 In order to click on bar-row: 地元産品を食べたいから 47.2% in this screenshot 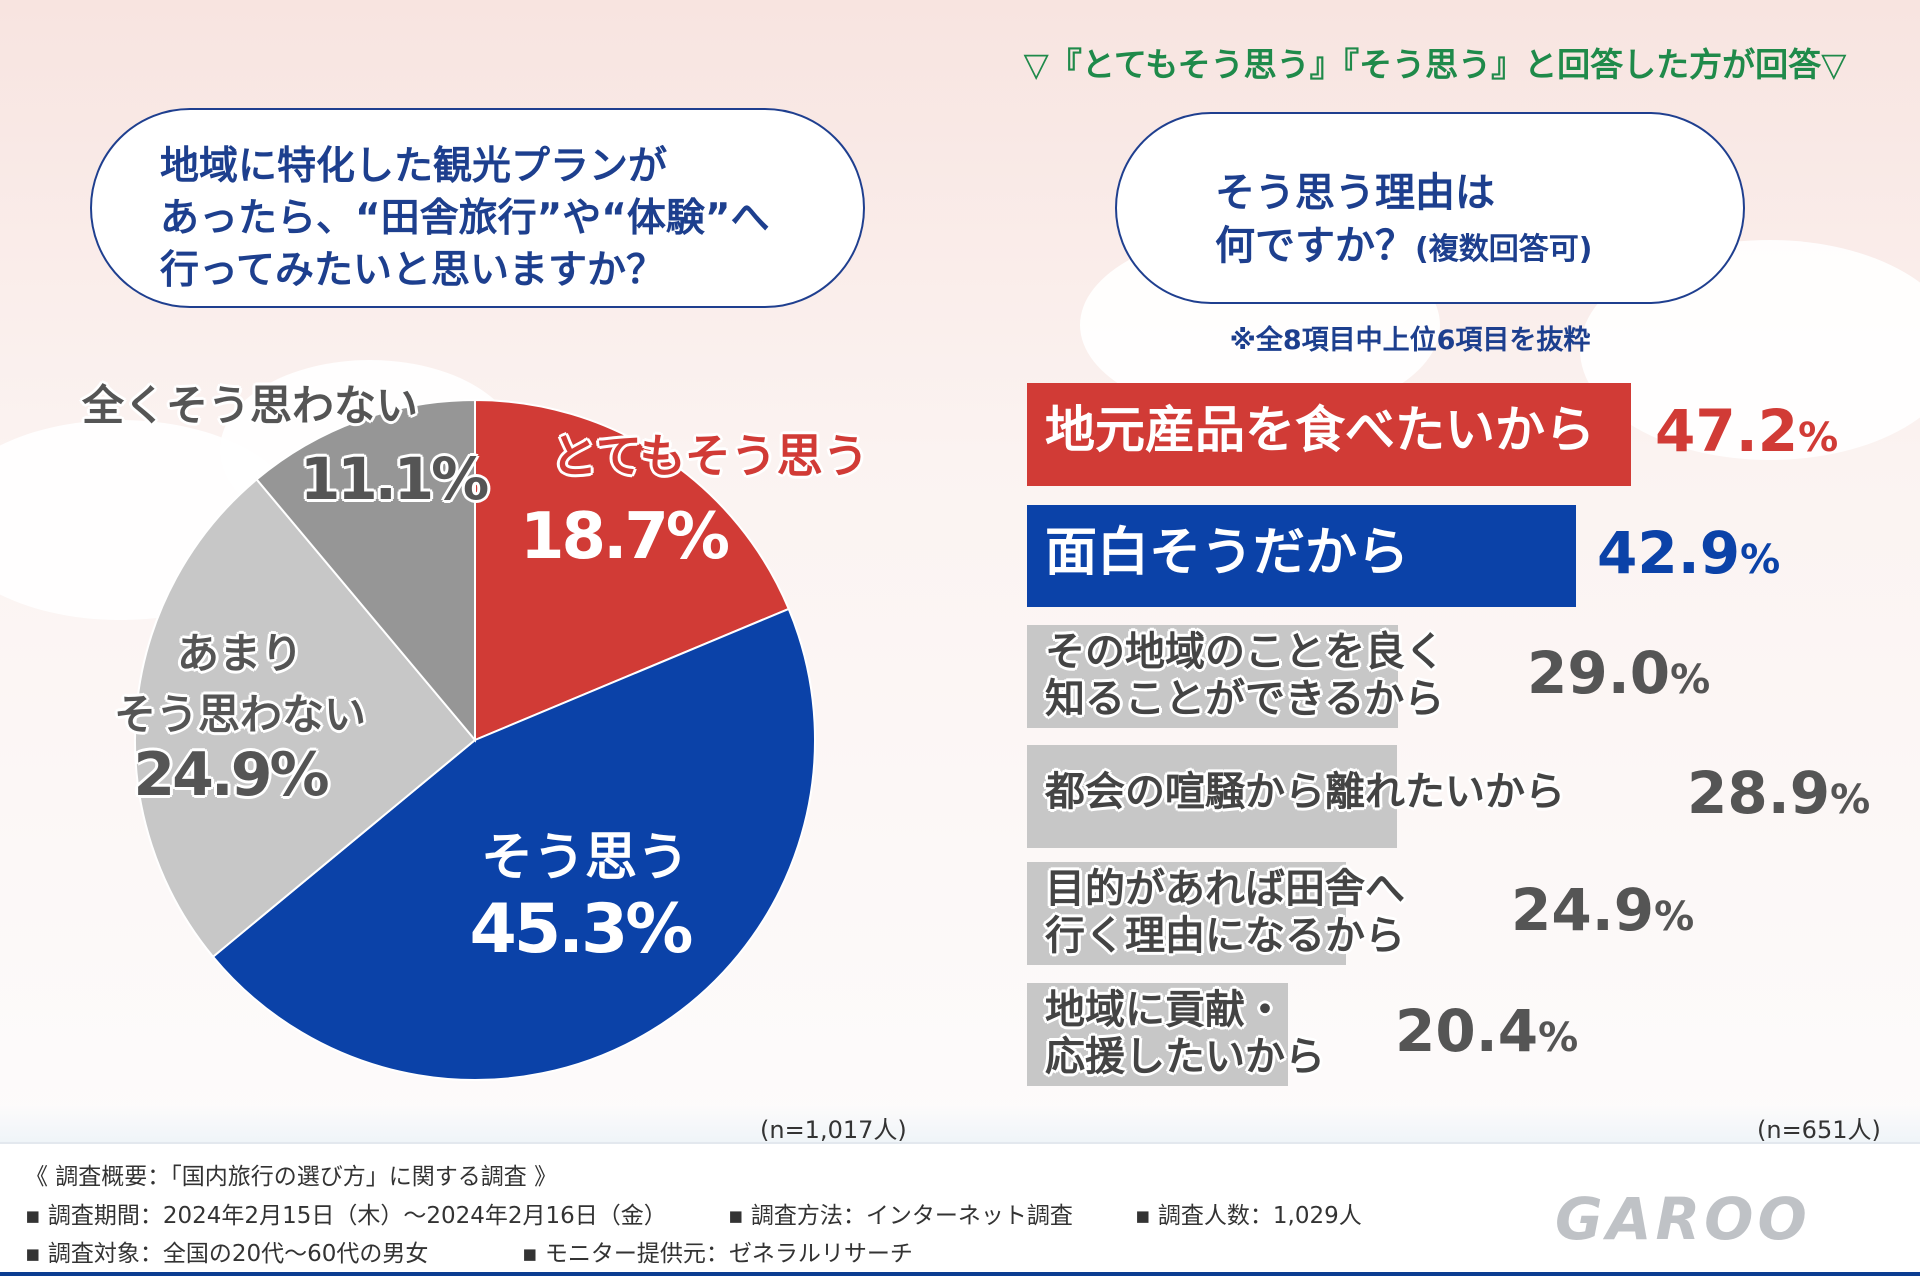, I will do `click(1467, 434)`.